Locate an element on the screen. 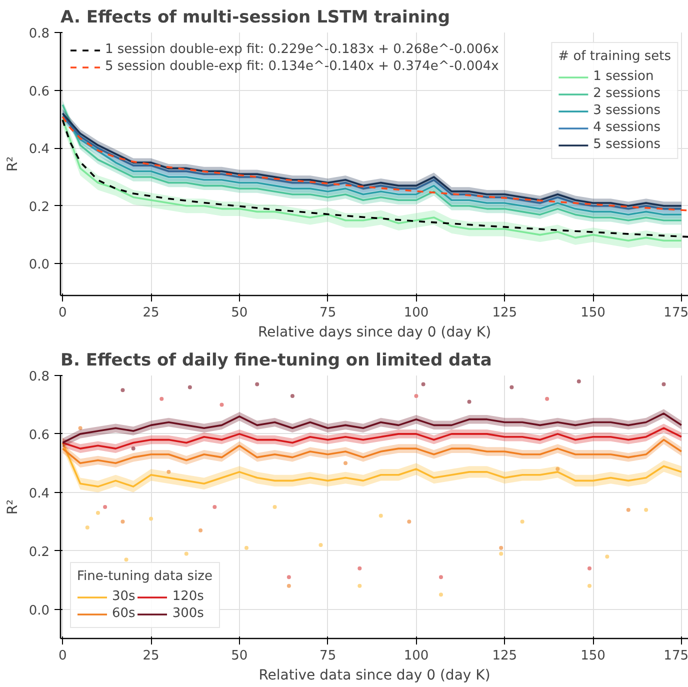  legend-label: 1 session double-exp fit: 0.229e^-0.183x + 0.268e^-0.006x is located at coordinates (302, 49).